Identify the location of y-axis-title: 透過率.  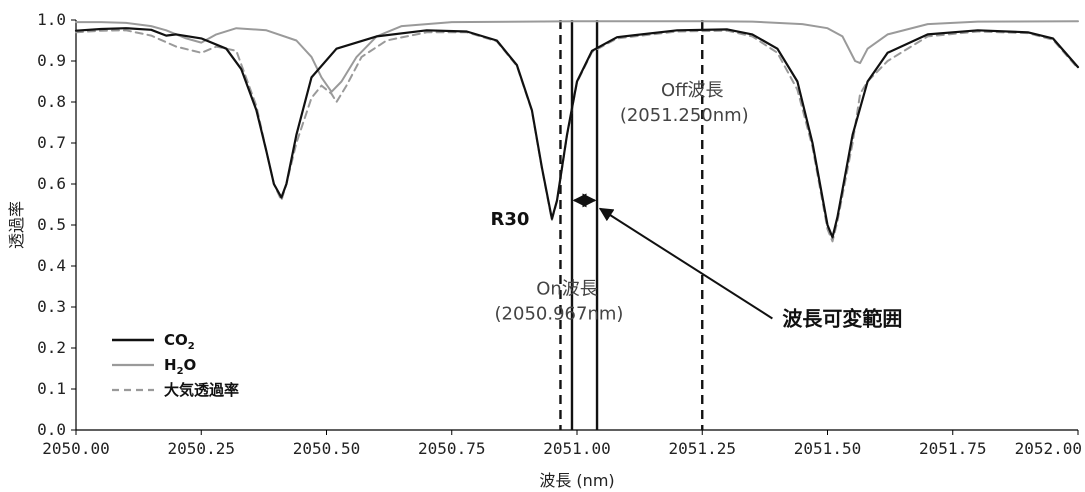
(16, 225).